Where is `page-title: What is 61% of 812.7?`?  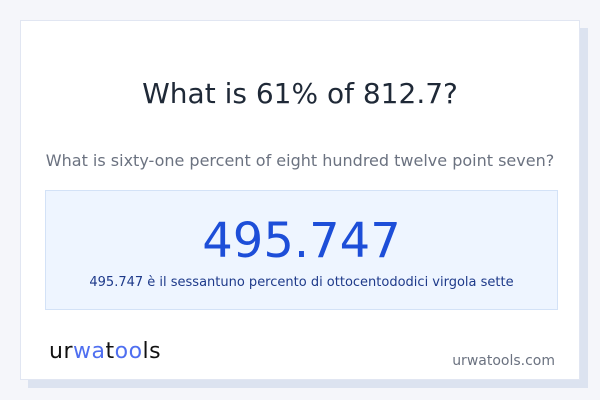
page-title: What is 61% of 812.7? is located at coordinates (300, 93).